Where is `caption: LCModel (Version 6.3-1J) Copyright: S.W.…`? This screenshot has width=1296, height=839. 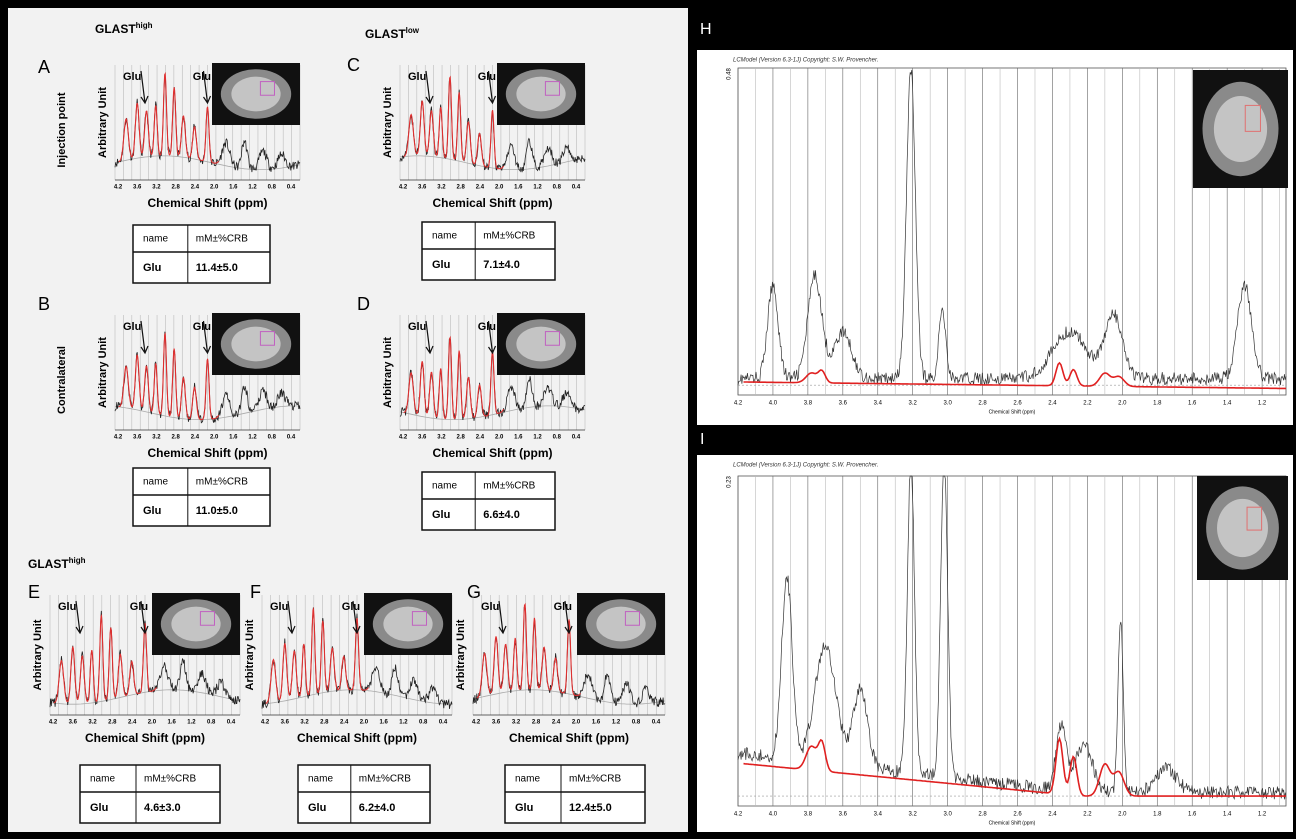 caption: LCModel (Version 6.3-1J) Copyright: S.W.… is located at coordinates (805, 61).